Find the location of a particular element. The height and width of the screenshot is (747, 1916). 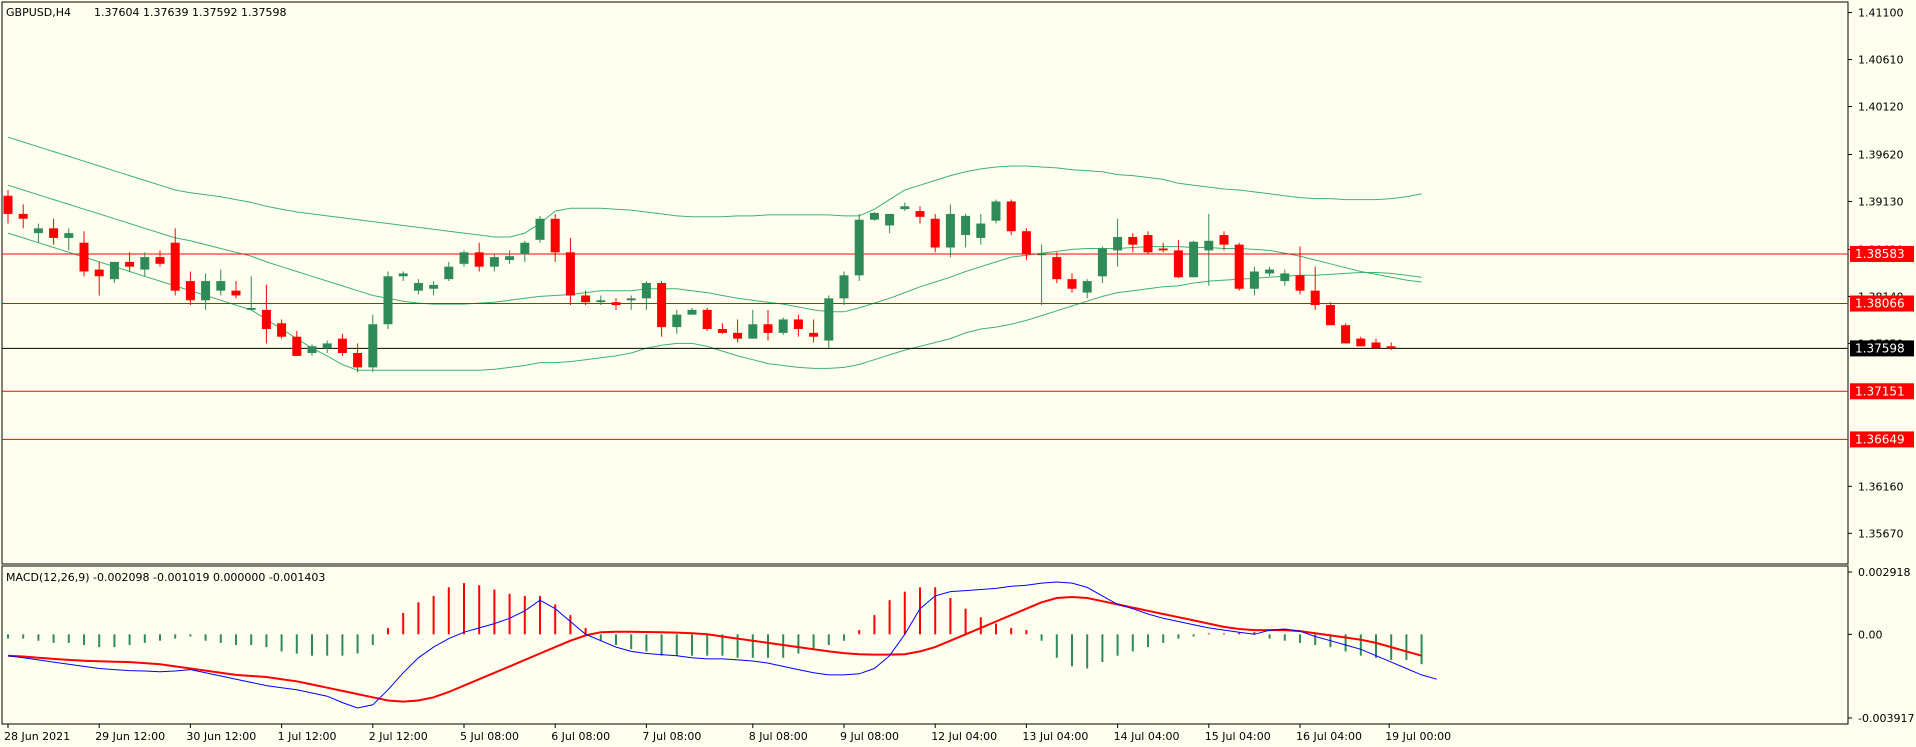

time-tick-label: 13 Jul 04:00 is located at coordinates (1055, 736).